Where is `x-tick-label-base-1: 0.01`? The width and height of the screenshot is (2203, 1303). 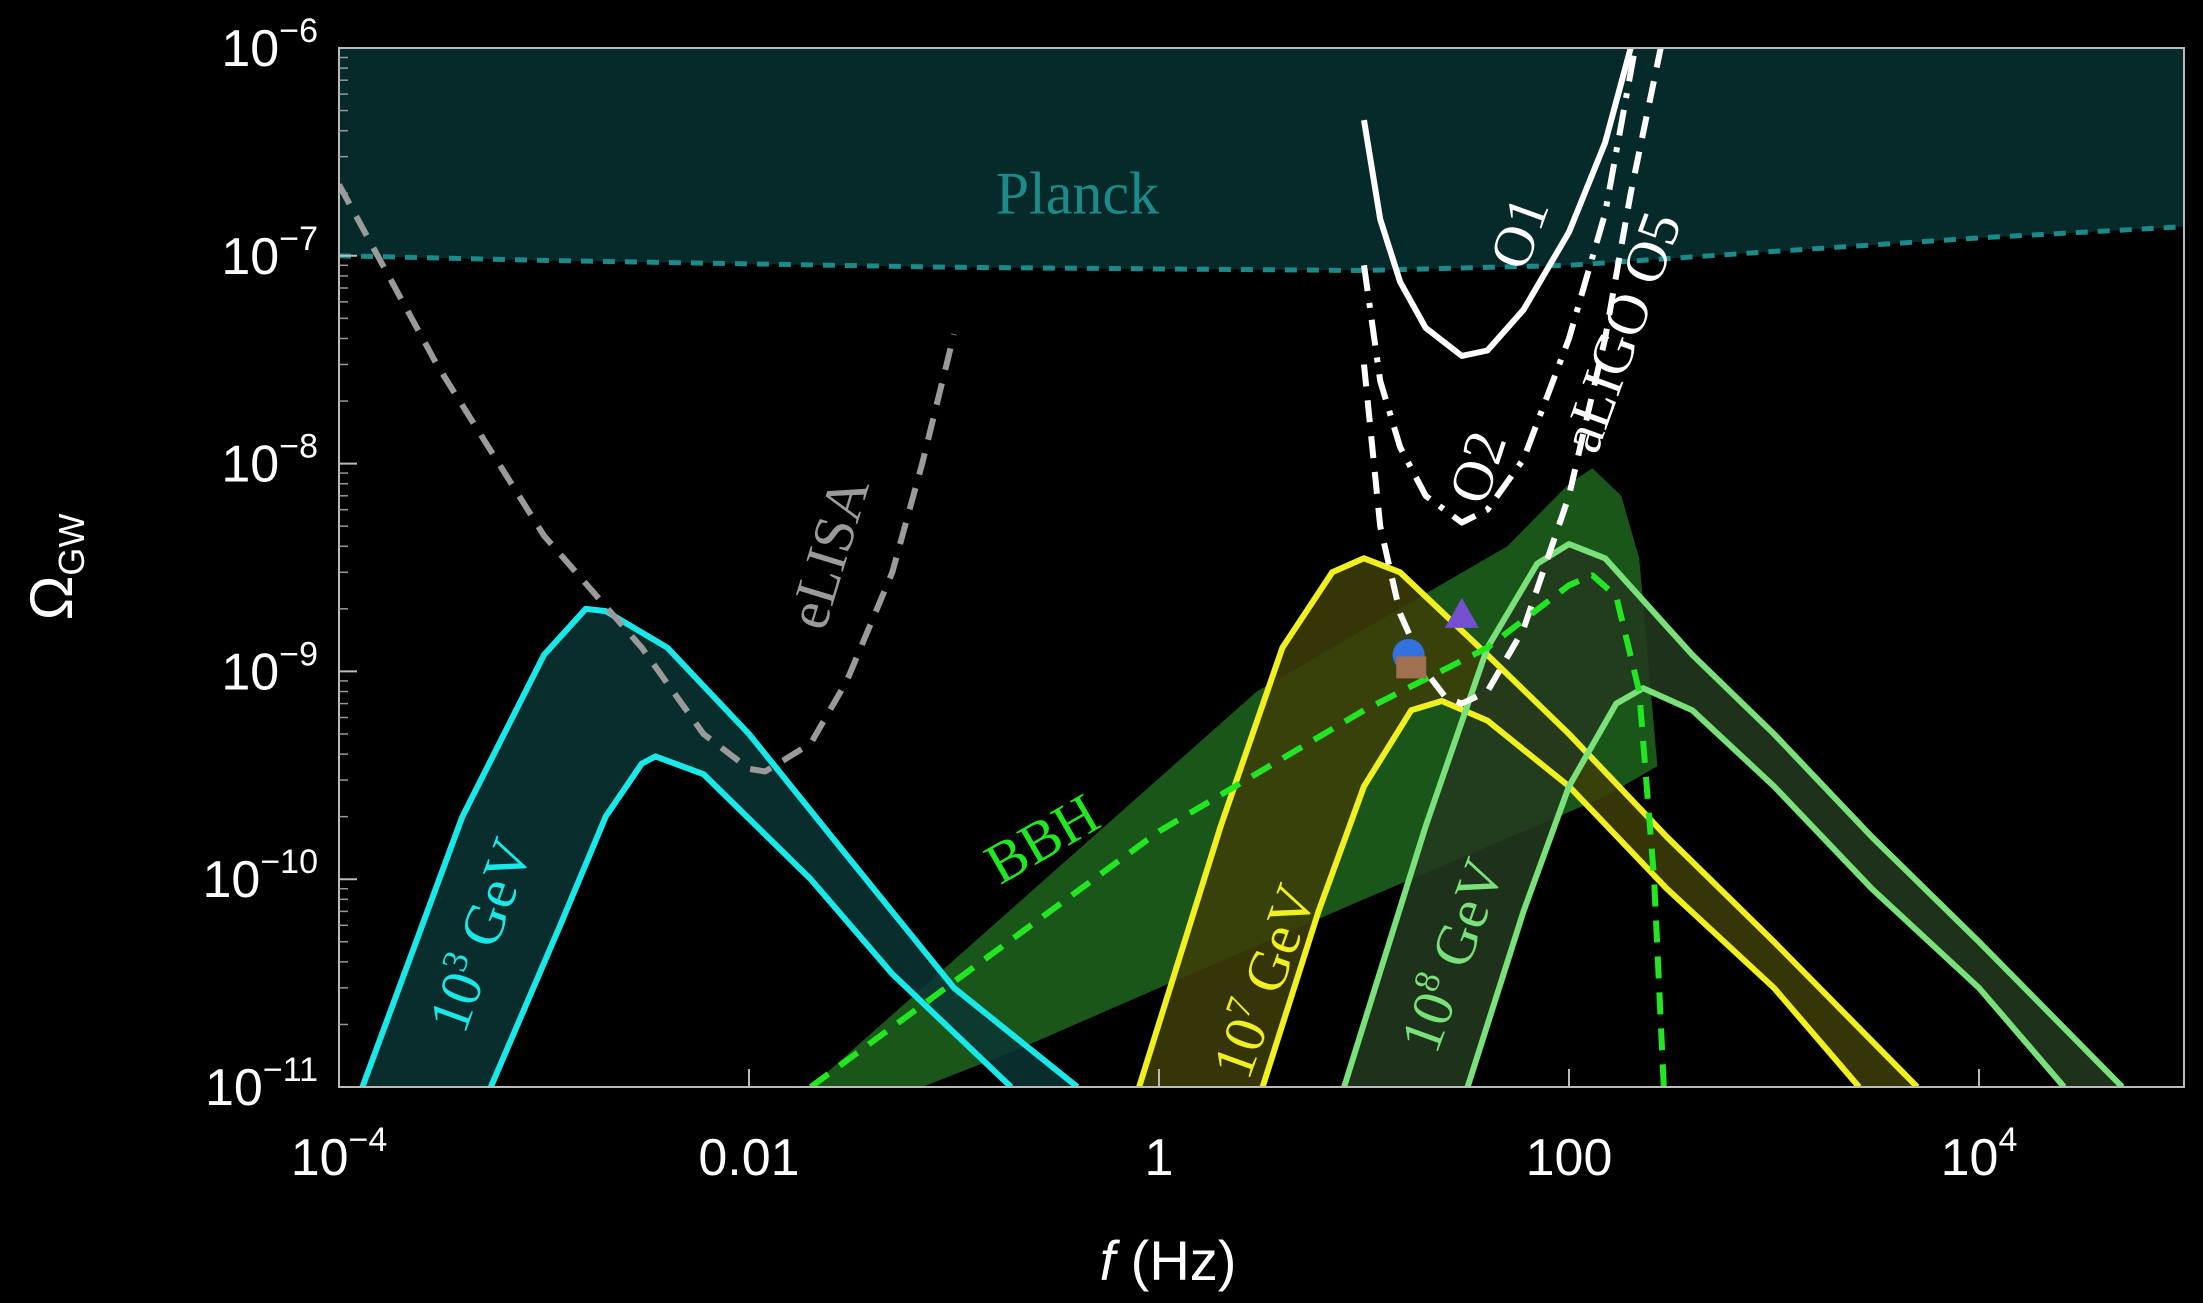 x-tick-label-base-1: 0.01 is located at coordinates (748, 1158).